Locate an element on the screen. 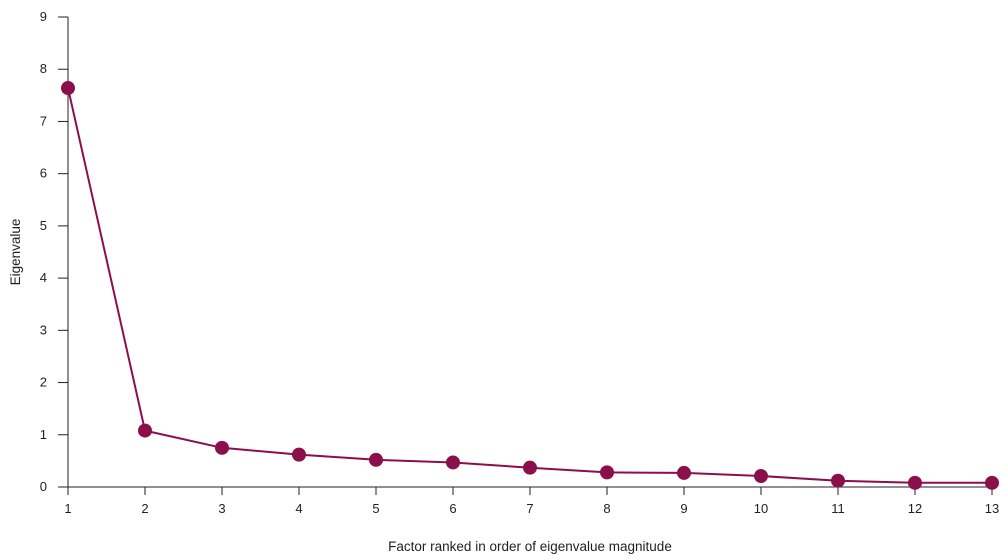 This screenshot has height=560, width=1000. x-tick-label: 3 is located at coordinates (221, 508).